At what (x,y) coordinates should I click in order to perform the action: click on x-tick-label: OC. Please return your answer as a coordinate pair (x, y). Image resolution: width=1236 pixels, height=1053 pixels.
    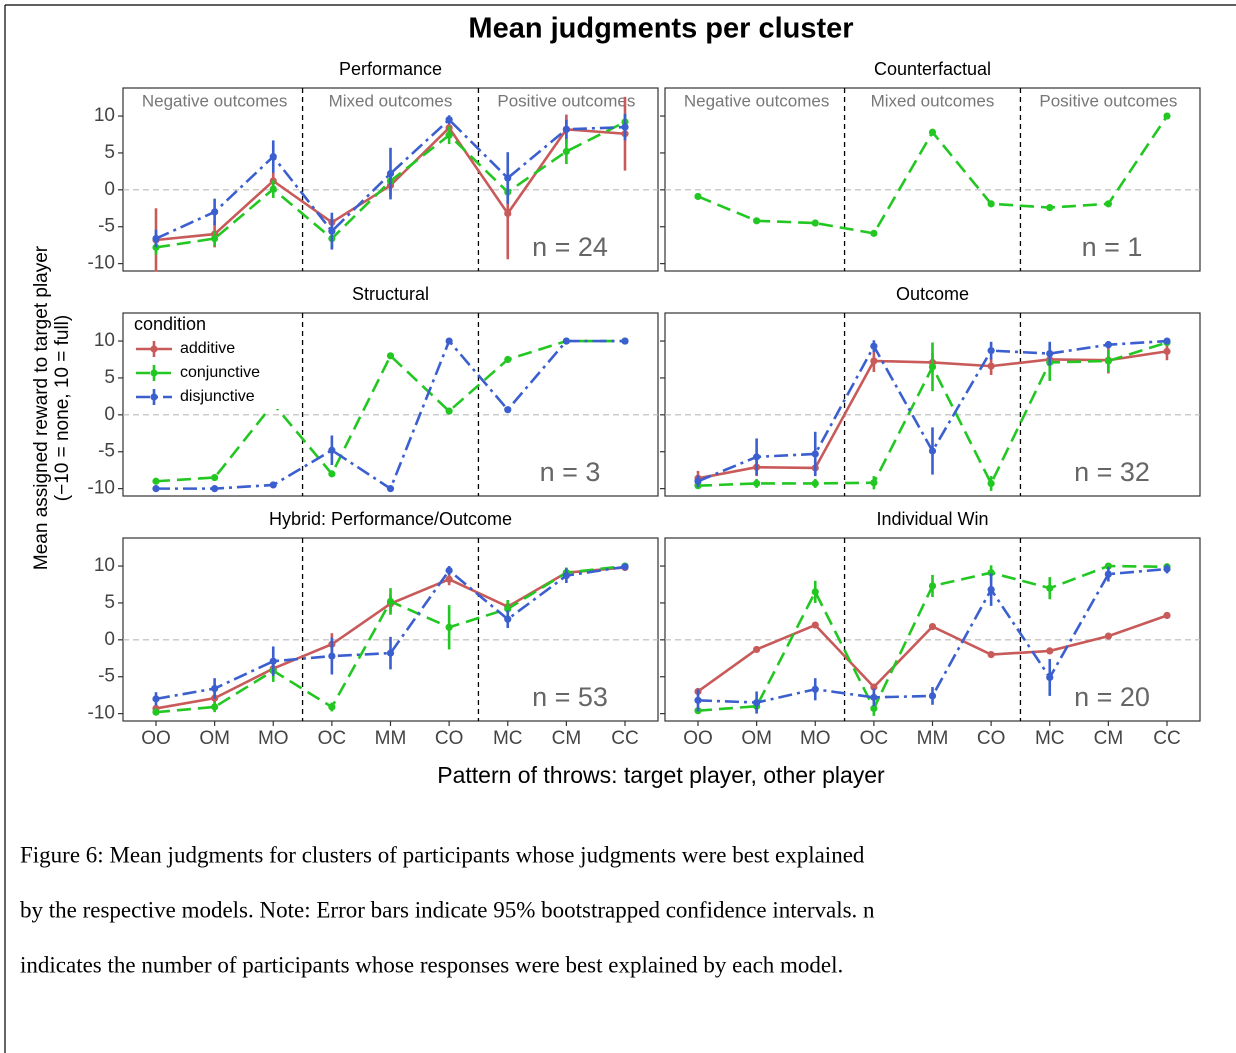
    Looking at the image, I should click on (874, 738).